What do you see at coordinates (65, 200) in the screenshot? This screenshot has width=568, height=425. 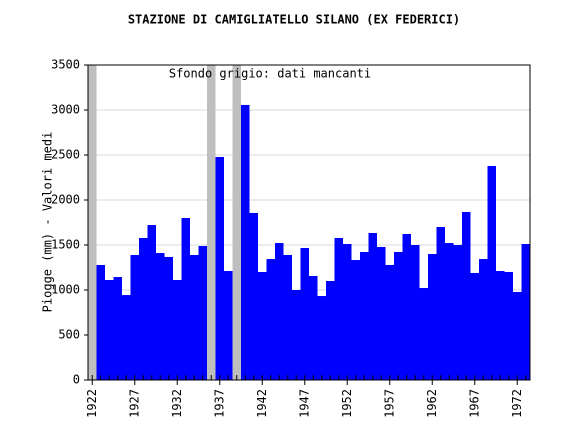 I see `y-tick-label: 2000` at bounding box center [65, 200].